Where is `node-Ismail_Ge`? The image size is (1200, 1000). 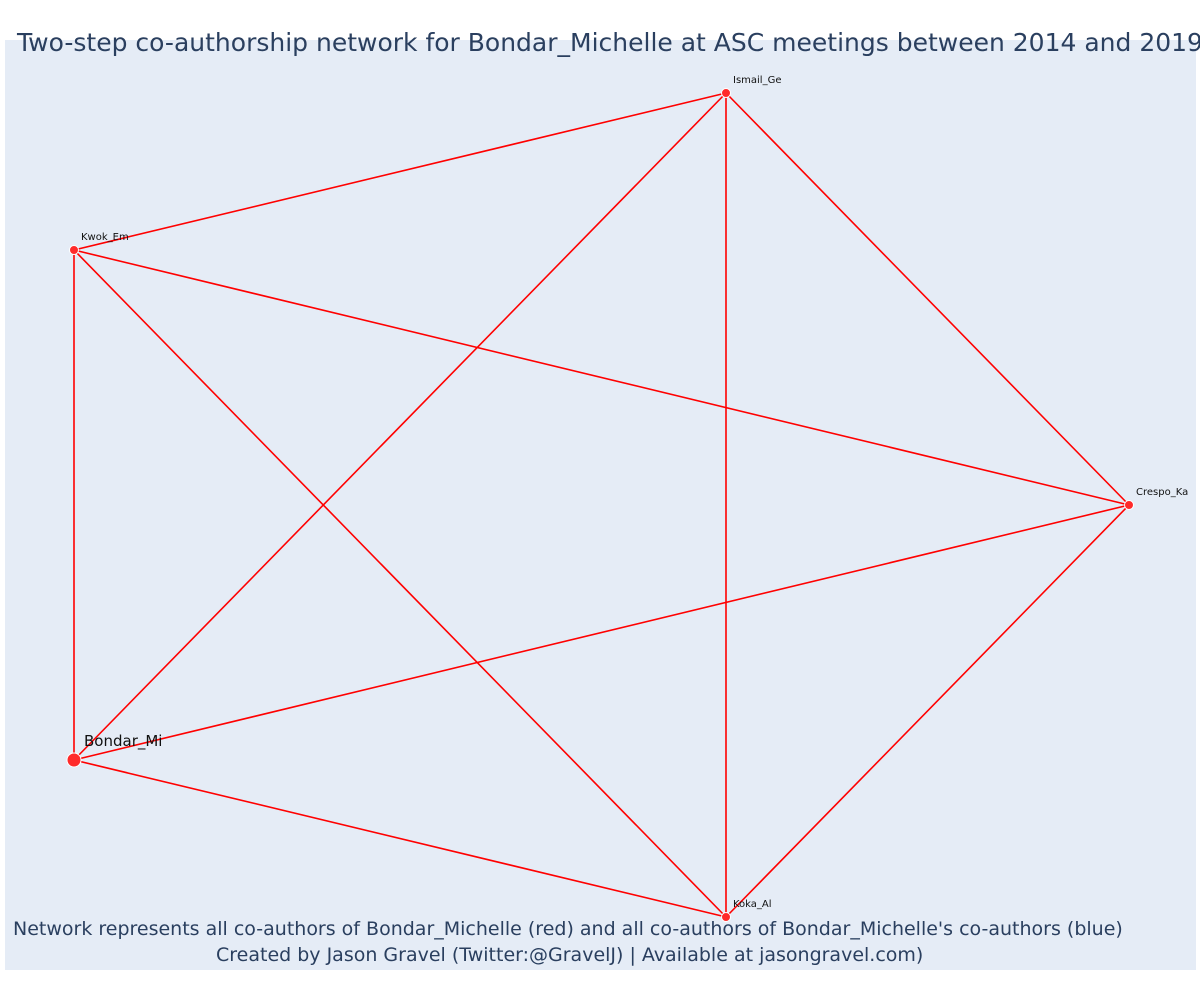 node-Ismail_Ge is located at coordinates (726, 93).